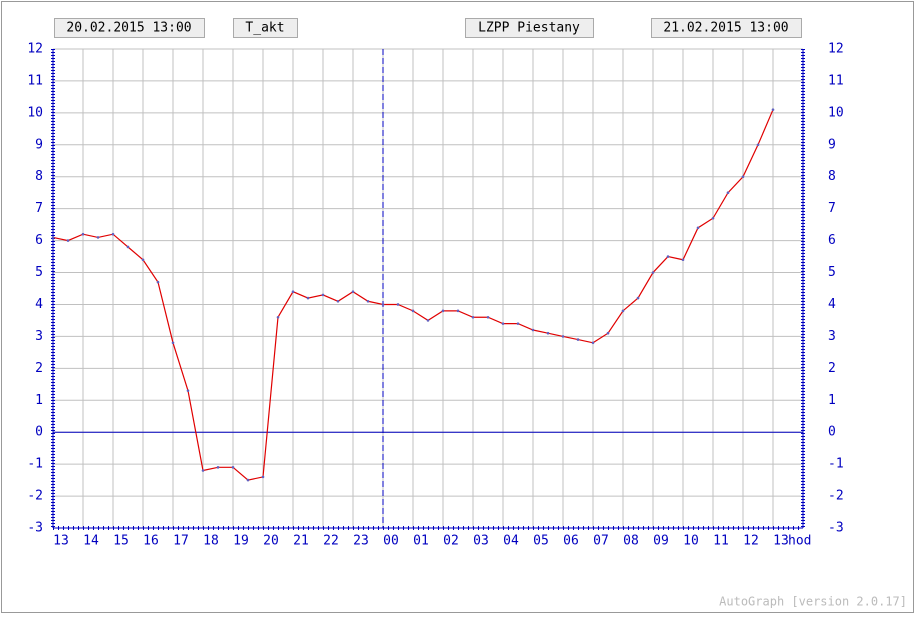 The width and height of the screenshot is (916, 620). I want to click on y-tick-label: -3, so click(35, 528).